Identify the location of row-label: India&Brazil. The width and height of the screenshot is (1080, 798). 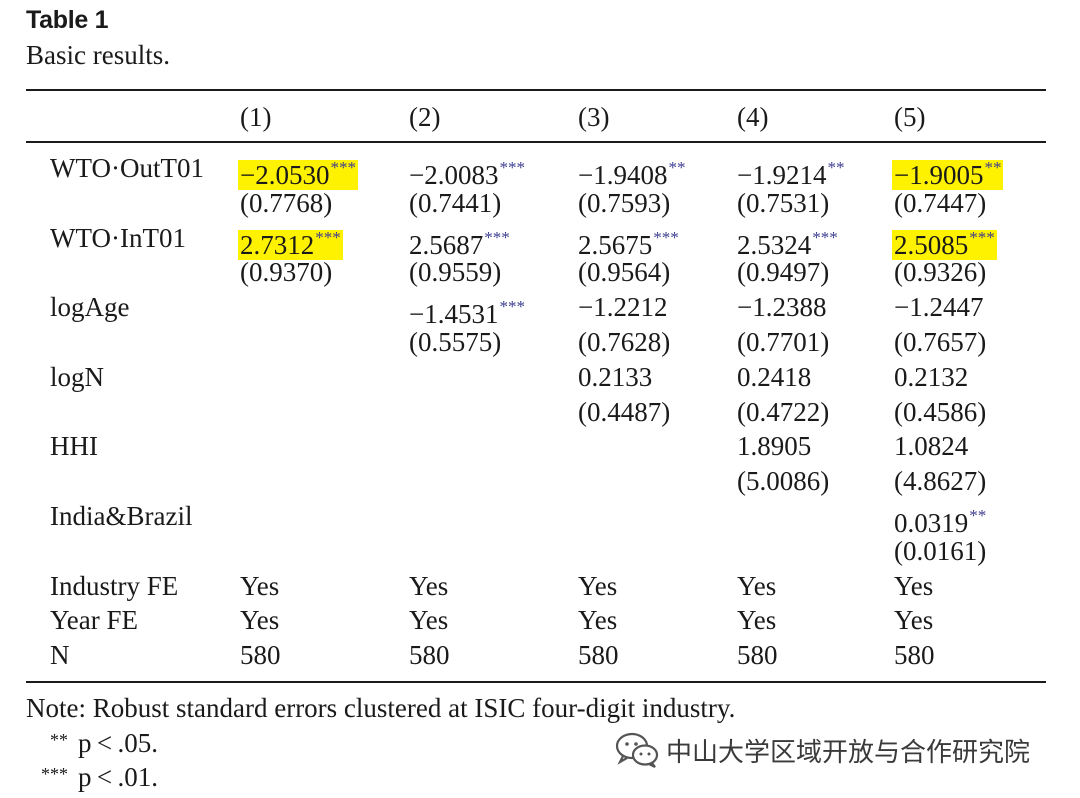
(121, 516).